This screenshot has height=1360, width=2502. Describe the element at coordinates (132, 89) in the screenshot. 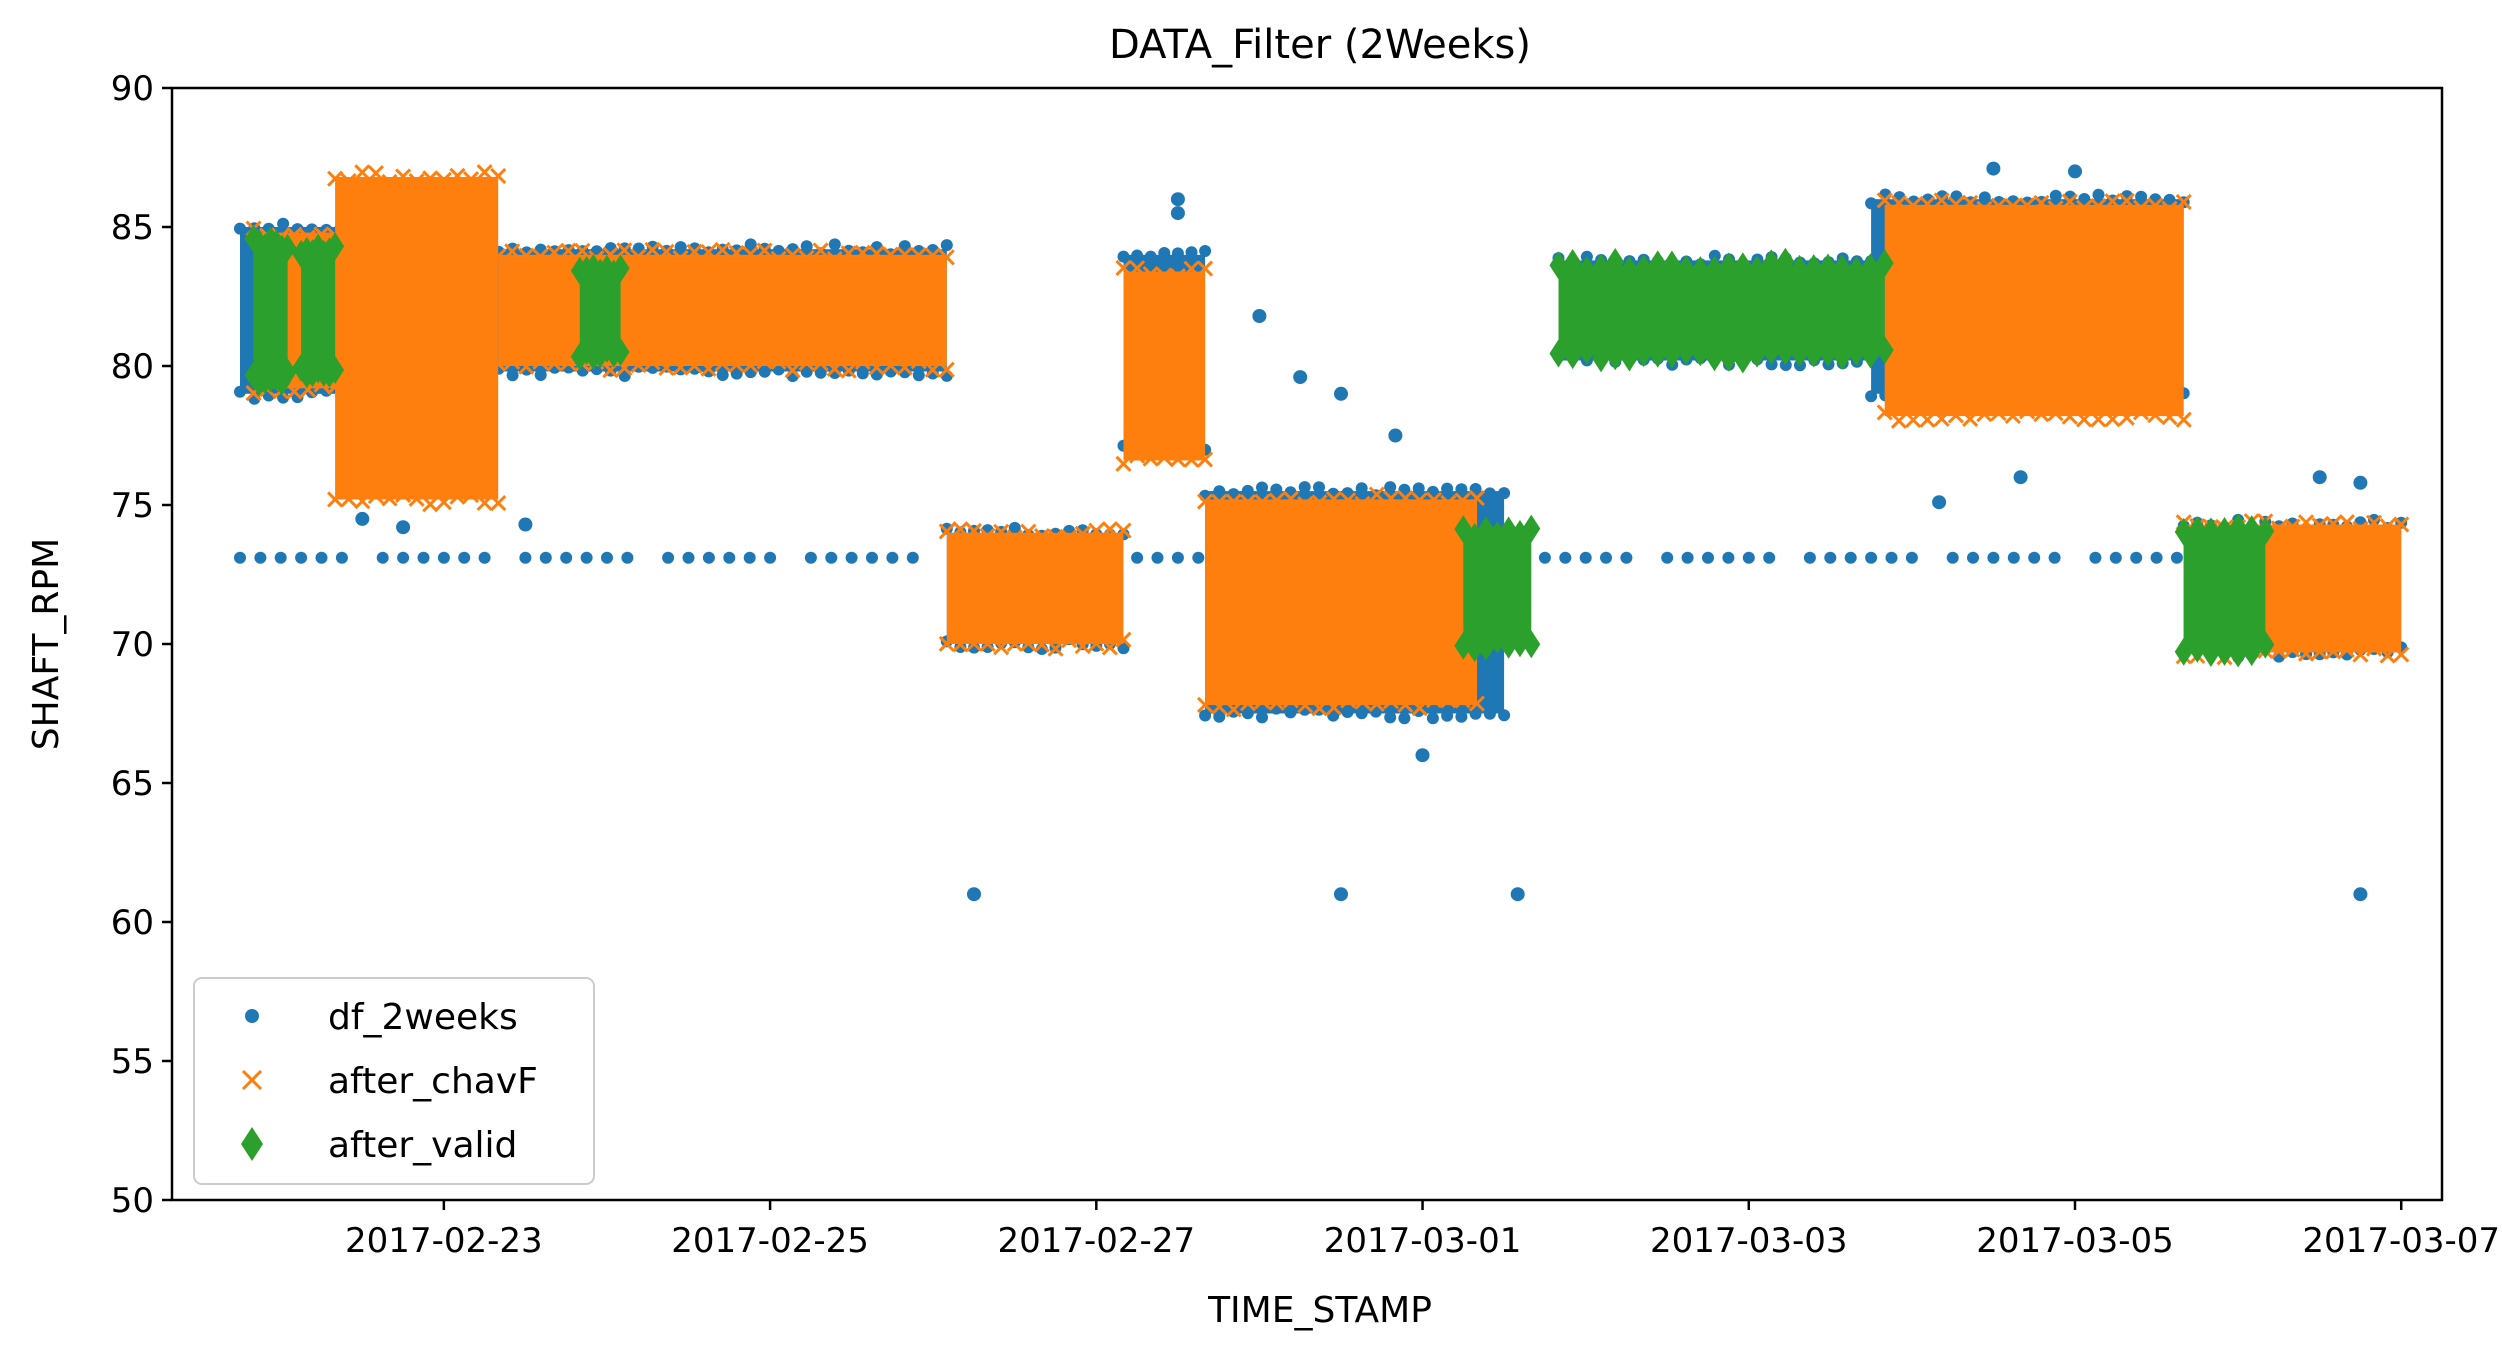

I see `y-tick-label: 90` at that location.